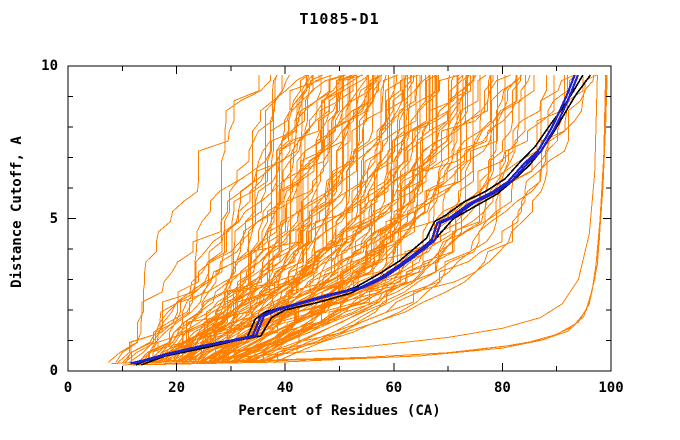  I want to click on x-tick-label: 60, so click(394, 388).